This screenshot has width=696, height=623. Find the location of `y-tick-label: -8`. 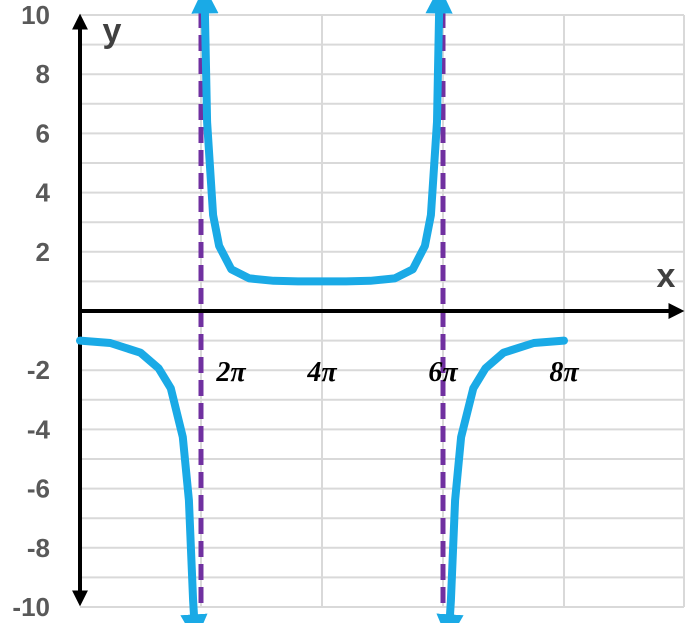

y-tick-label: -8 is located at coordinates (38, 548).